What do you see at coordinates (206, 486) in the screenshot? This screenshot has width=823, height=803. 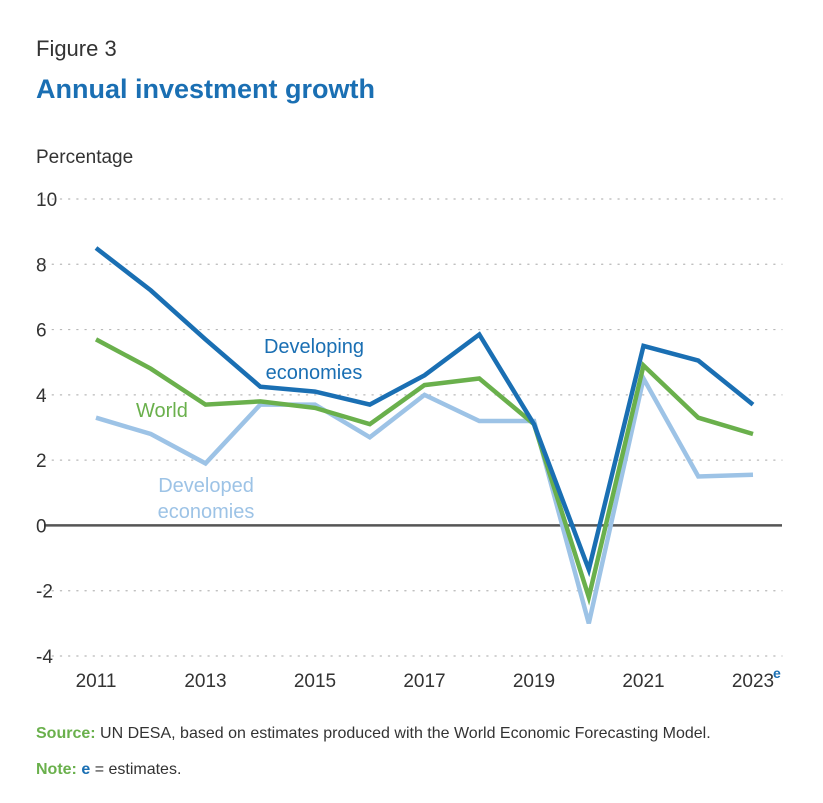 I see `series-label-developed-economies: Developed` at bounding box center [206, 486].